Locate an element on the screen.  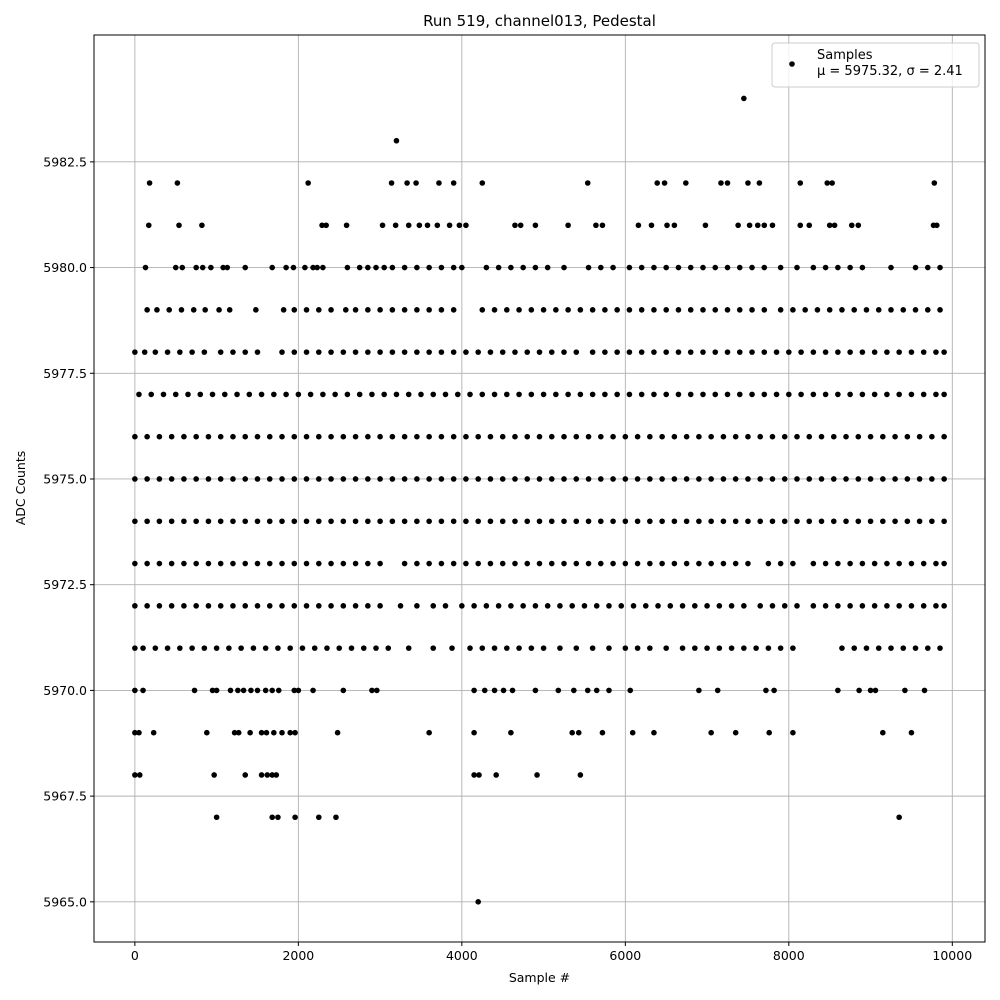
x-tick-label: 10000 is located at coordinates (952, 955).